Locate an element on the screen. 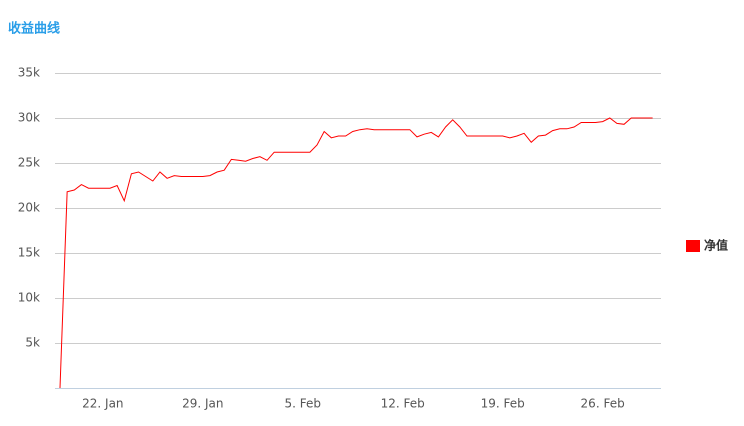 The image size is (744, 426). y-tick-label: 25k is located at coordinates (29, 163).